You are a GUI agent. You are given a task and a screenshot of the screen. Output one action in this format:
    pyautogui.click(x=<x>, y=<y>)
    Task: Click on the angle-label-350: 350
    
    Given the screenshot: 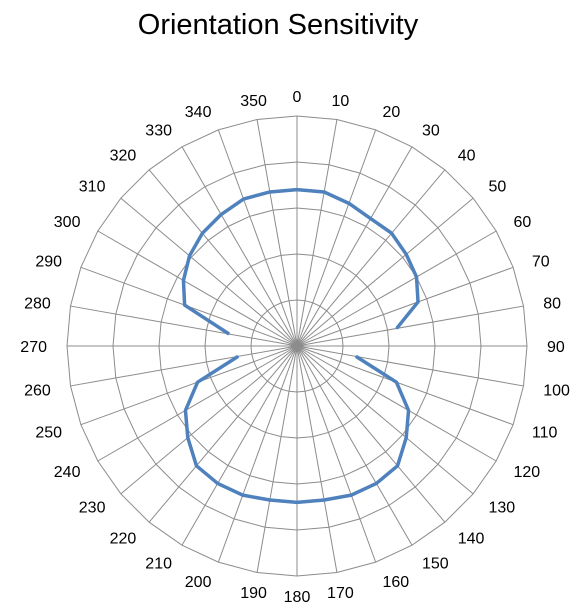 What is the action you would take?
    pyautogui.click(x=253, y=101)
    